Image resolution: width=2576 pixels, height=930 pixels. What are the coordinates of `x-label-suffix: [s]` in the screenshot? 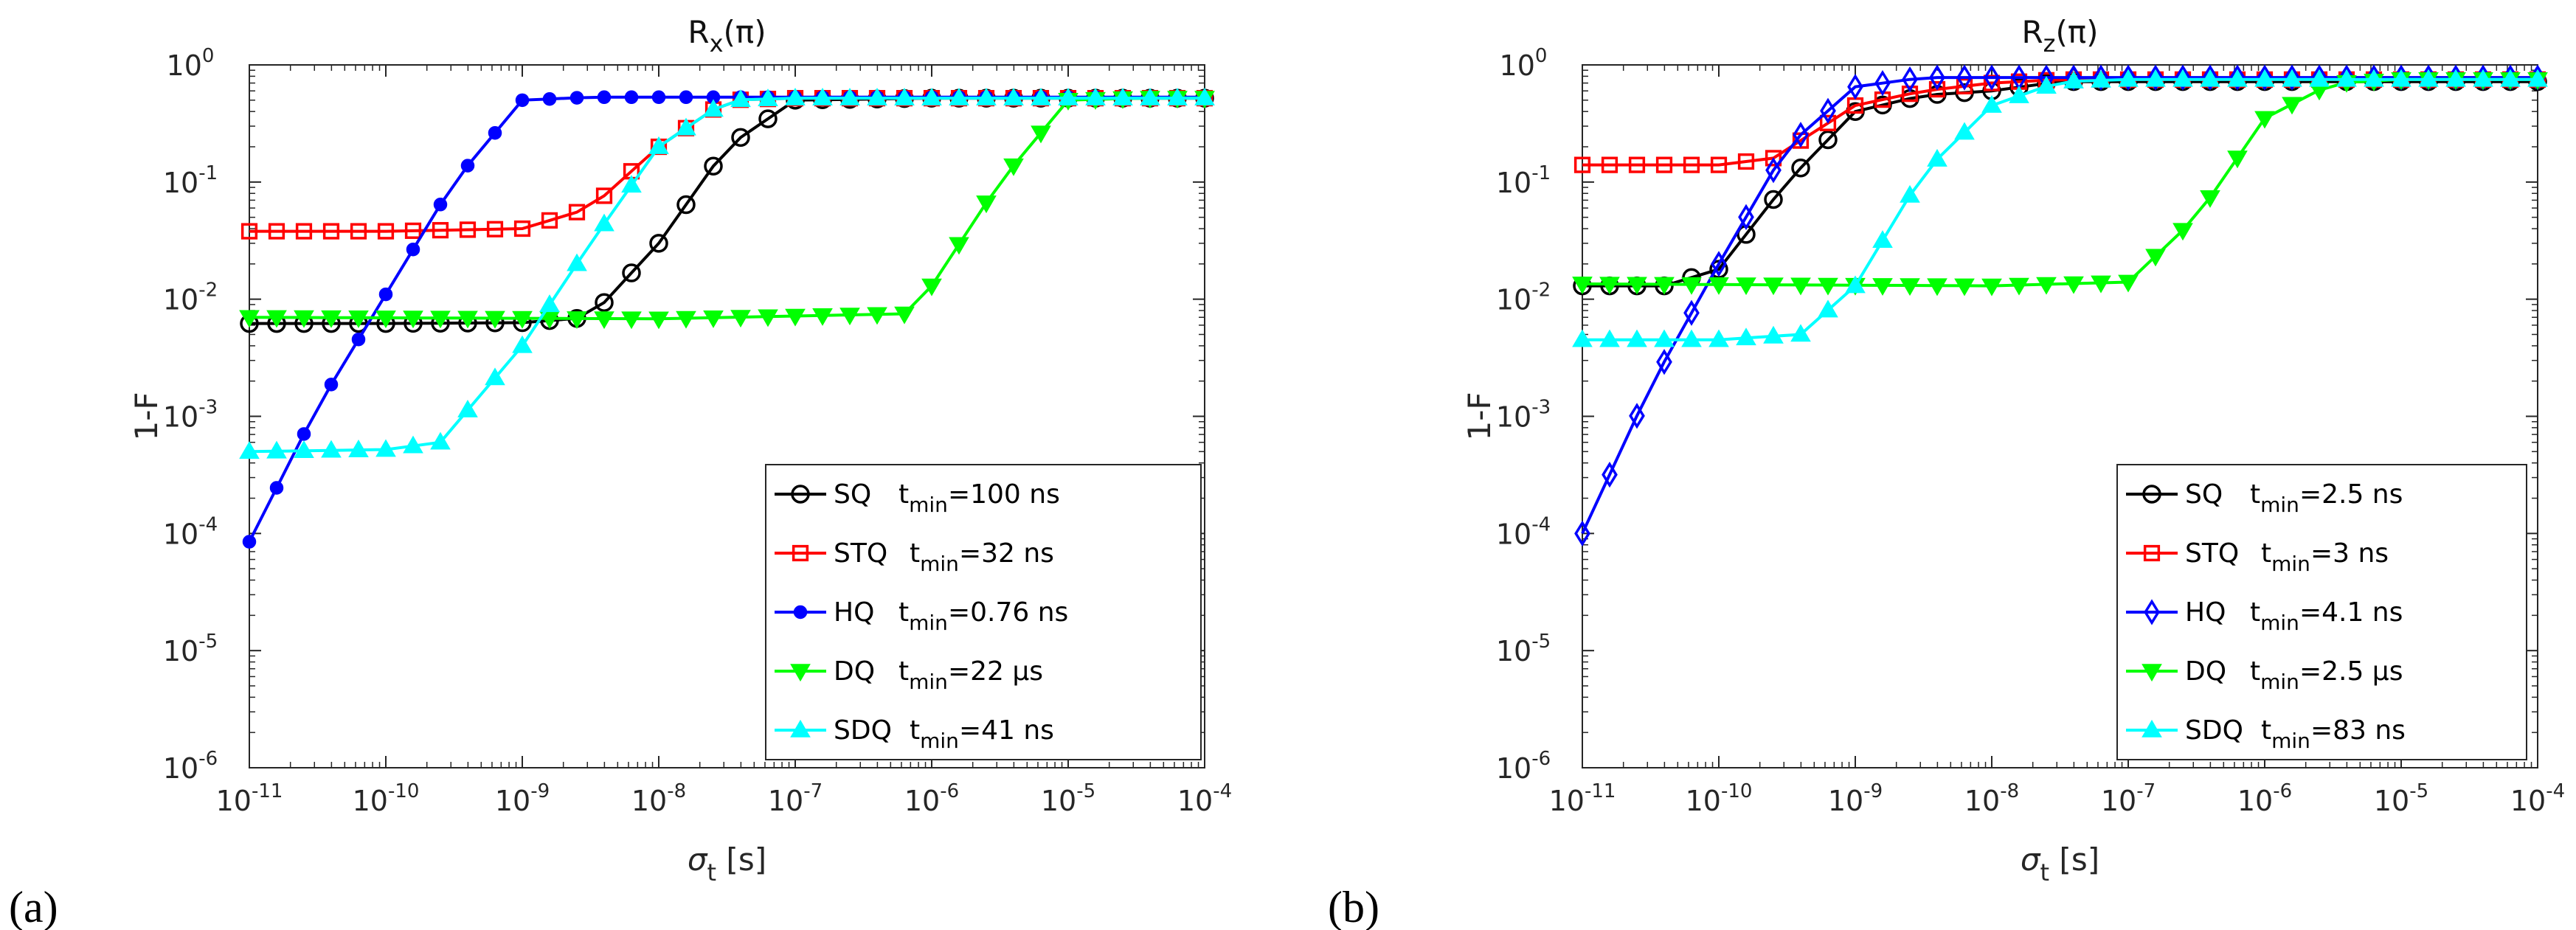 It's located at (2074, 860).